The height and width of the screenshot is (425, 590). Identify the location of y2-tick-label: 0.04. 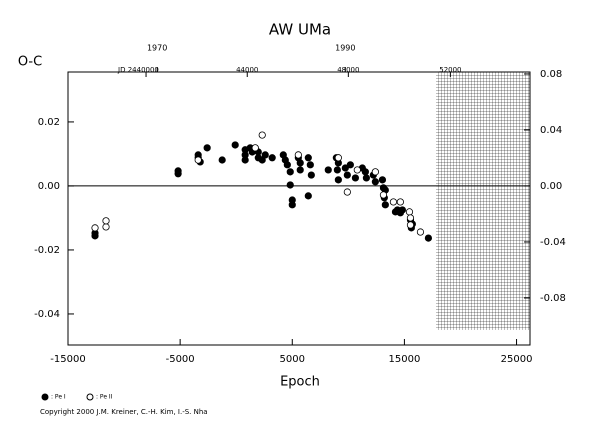
(551, 130).